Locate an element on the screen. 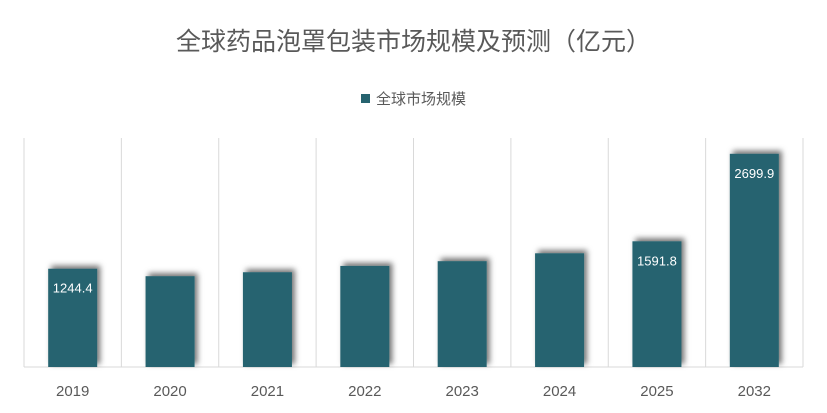  bar-2025 is located at coordinates (657, 304).